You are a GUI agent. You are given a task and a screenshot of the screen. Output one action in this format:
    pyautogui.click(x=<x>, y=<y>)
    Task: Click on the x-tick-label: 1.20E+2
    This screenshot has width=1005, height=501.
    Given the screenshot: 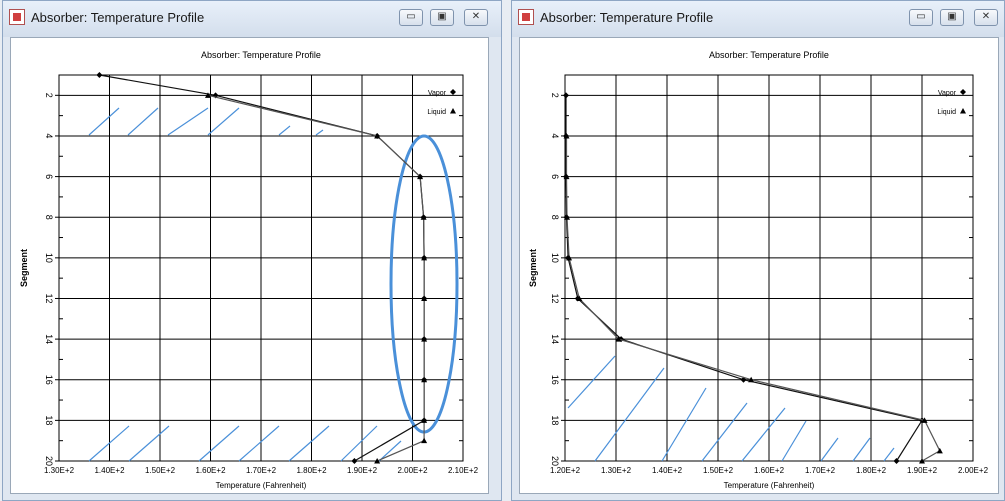 What is the action you would take?
    pyautogui.click(x=565, y=470)
    